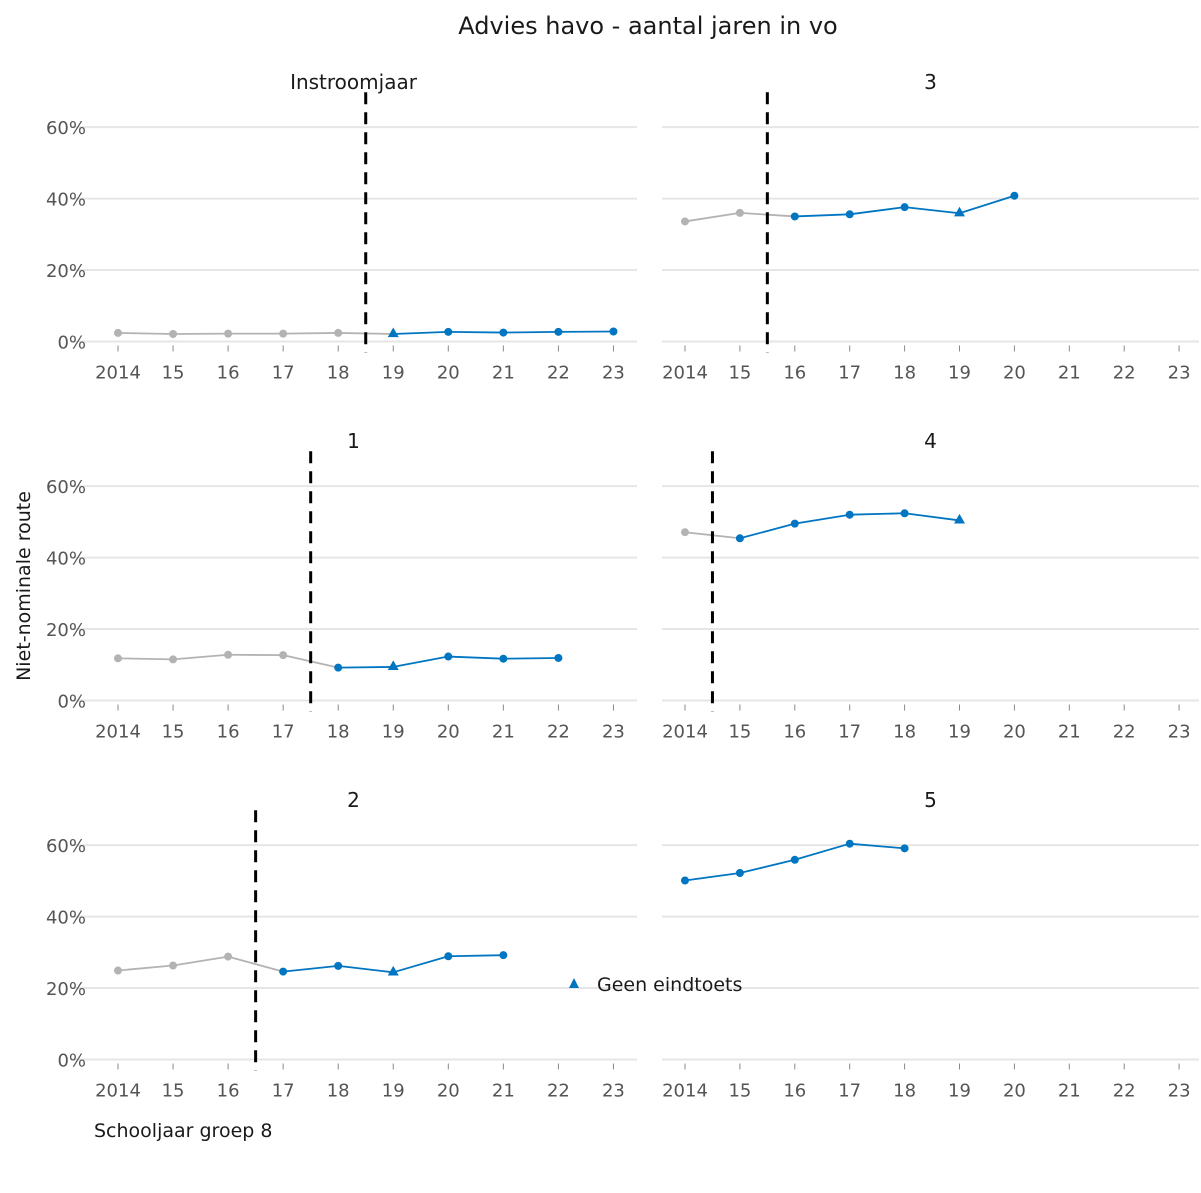  Describe the element at coordinates (353, 441) in the screenshot. I see `facet-label: 1` at that location.